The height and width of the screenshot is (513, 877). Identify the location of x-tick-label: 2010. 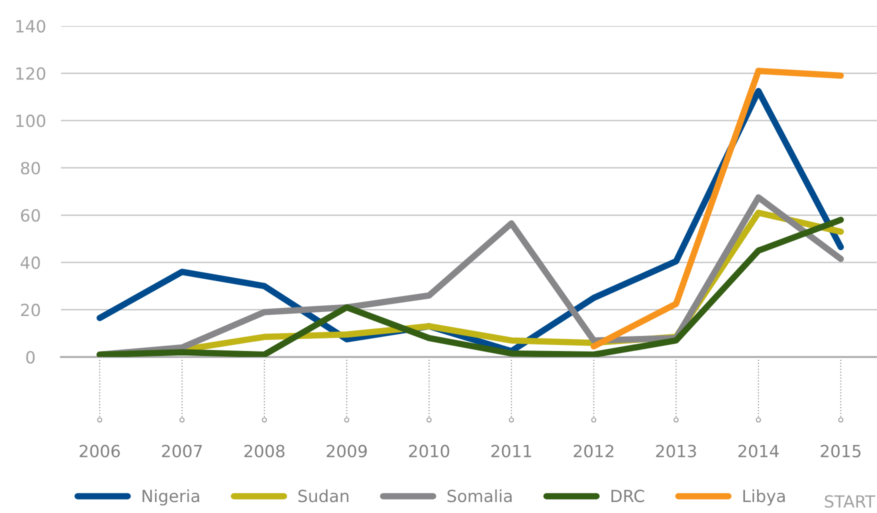
(429, 451).